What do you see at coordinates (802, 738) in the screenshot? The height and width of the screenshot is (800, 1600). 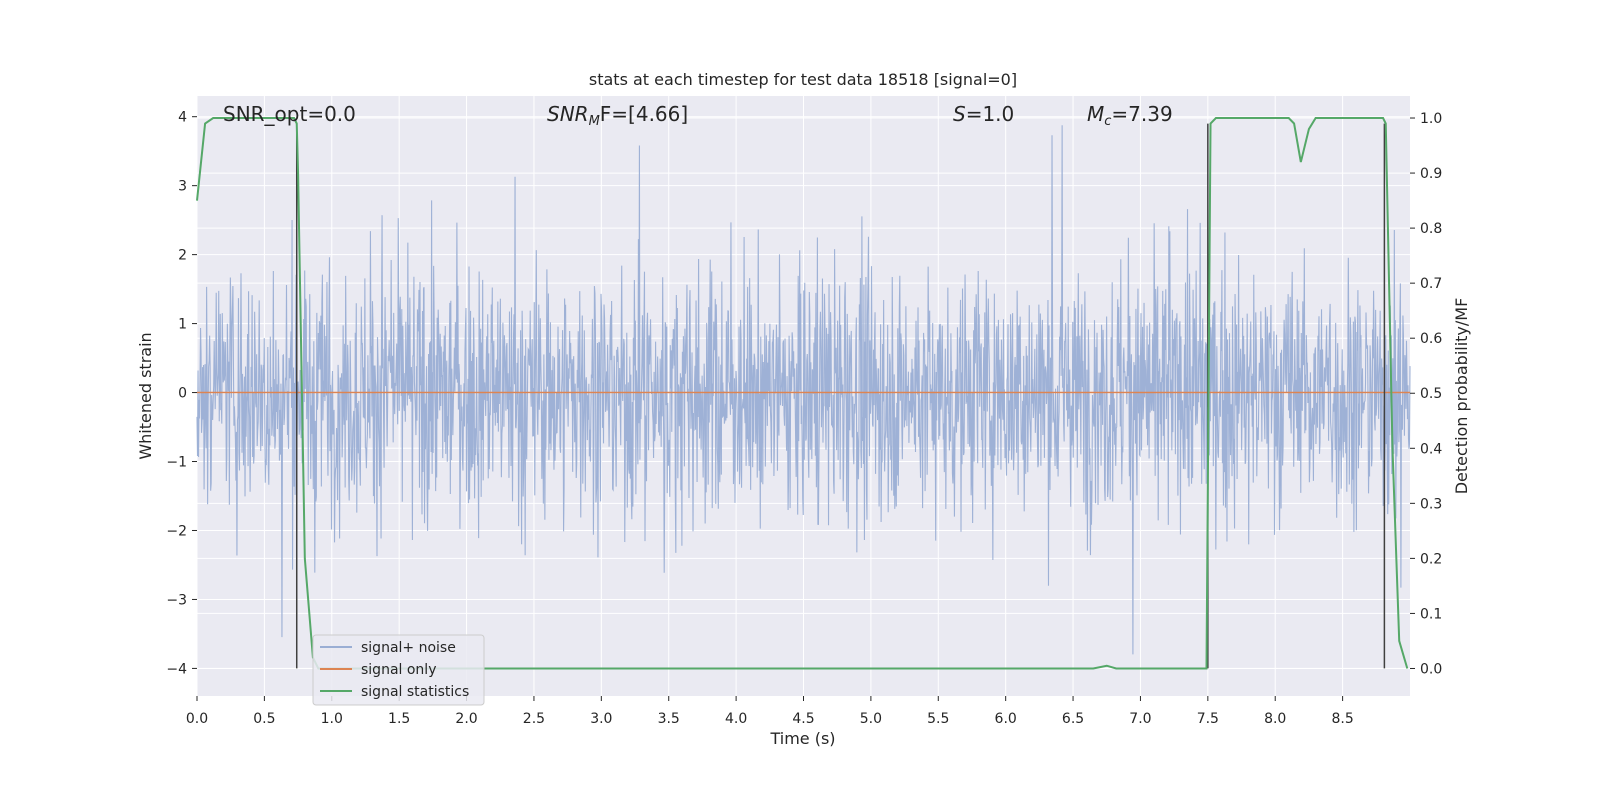 I see `x-axis-label: Time (s)` at bounding box center [802, 738].